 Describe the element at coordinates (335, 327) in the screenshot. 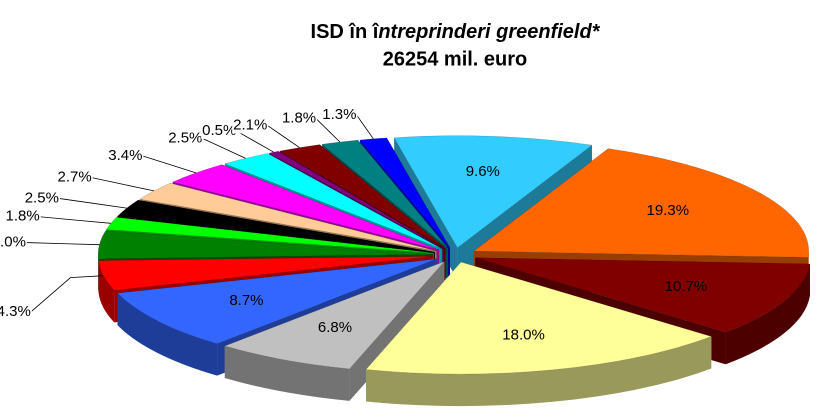

I see `data-label: 6.8%` at that location.